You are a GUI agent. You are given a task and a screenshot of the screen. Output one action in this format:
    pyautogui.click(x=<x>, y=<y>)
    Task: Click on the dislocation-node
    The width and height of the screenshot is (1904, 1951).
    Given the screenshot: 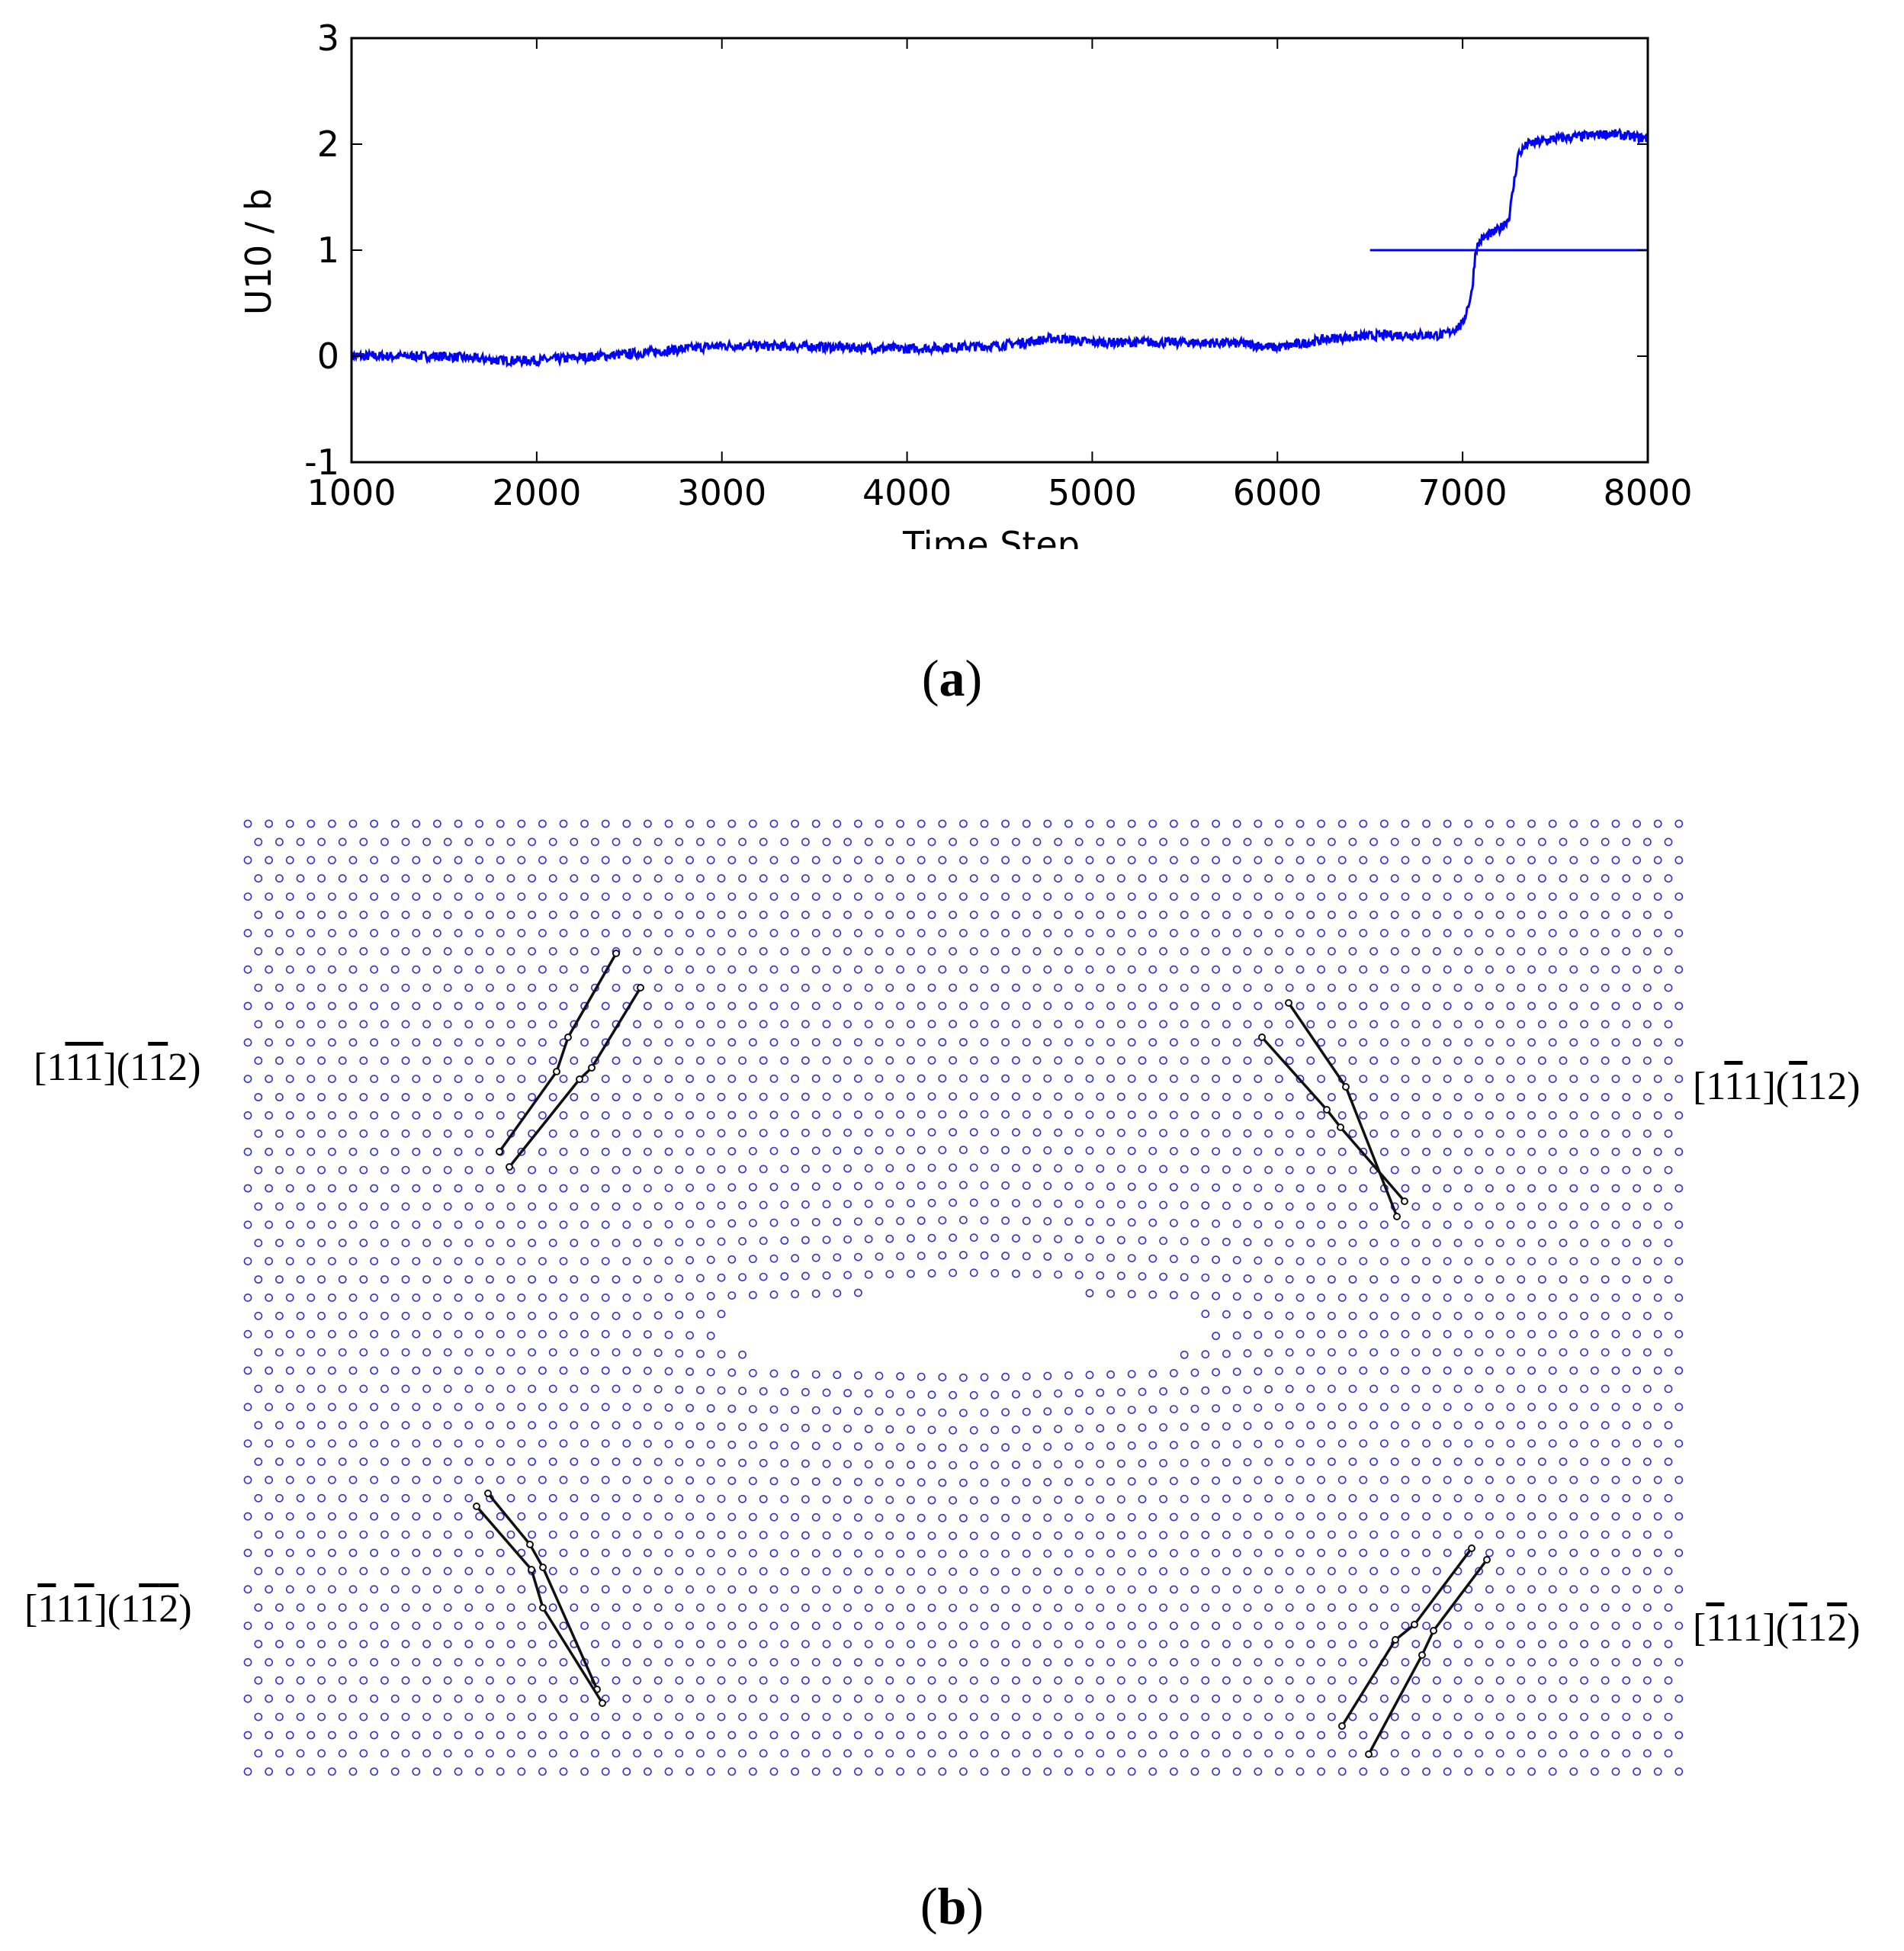 What is the action you would take?
    pyautogui.click(x=530, y=1544)
    